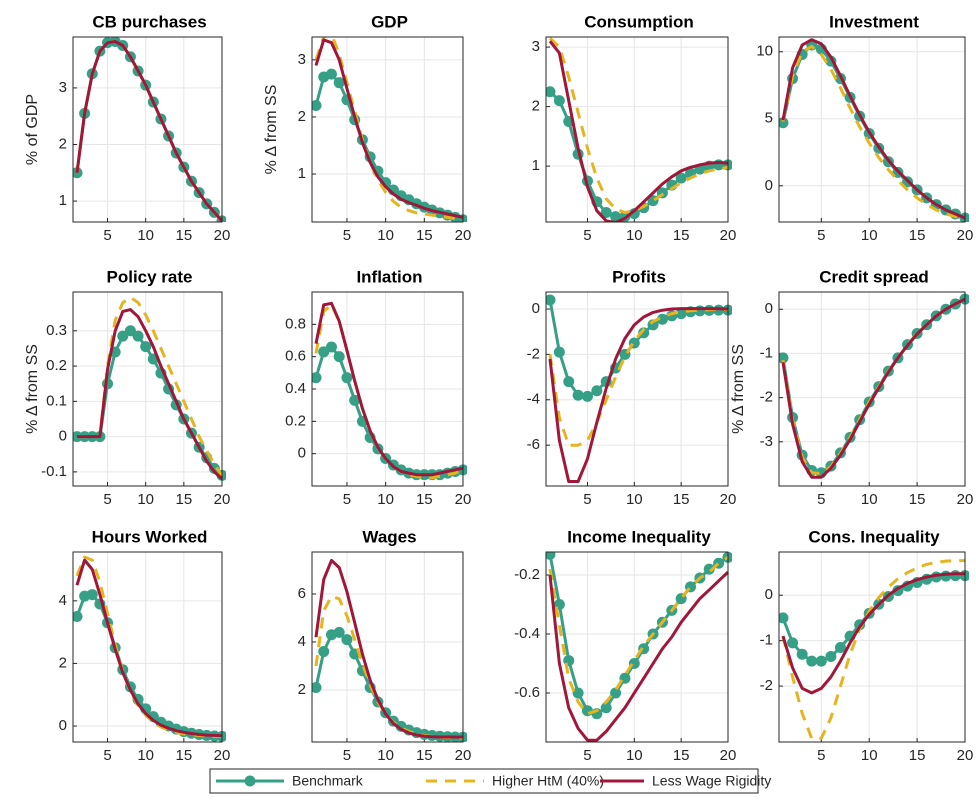 The image size is (976, 800). Describe the element at coordinates (711, 781) in the screenshot. I see `legend-label: Less Wage Rigidity` at that location.